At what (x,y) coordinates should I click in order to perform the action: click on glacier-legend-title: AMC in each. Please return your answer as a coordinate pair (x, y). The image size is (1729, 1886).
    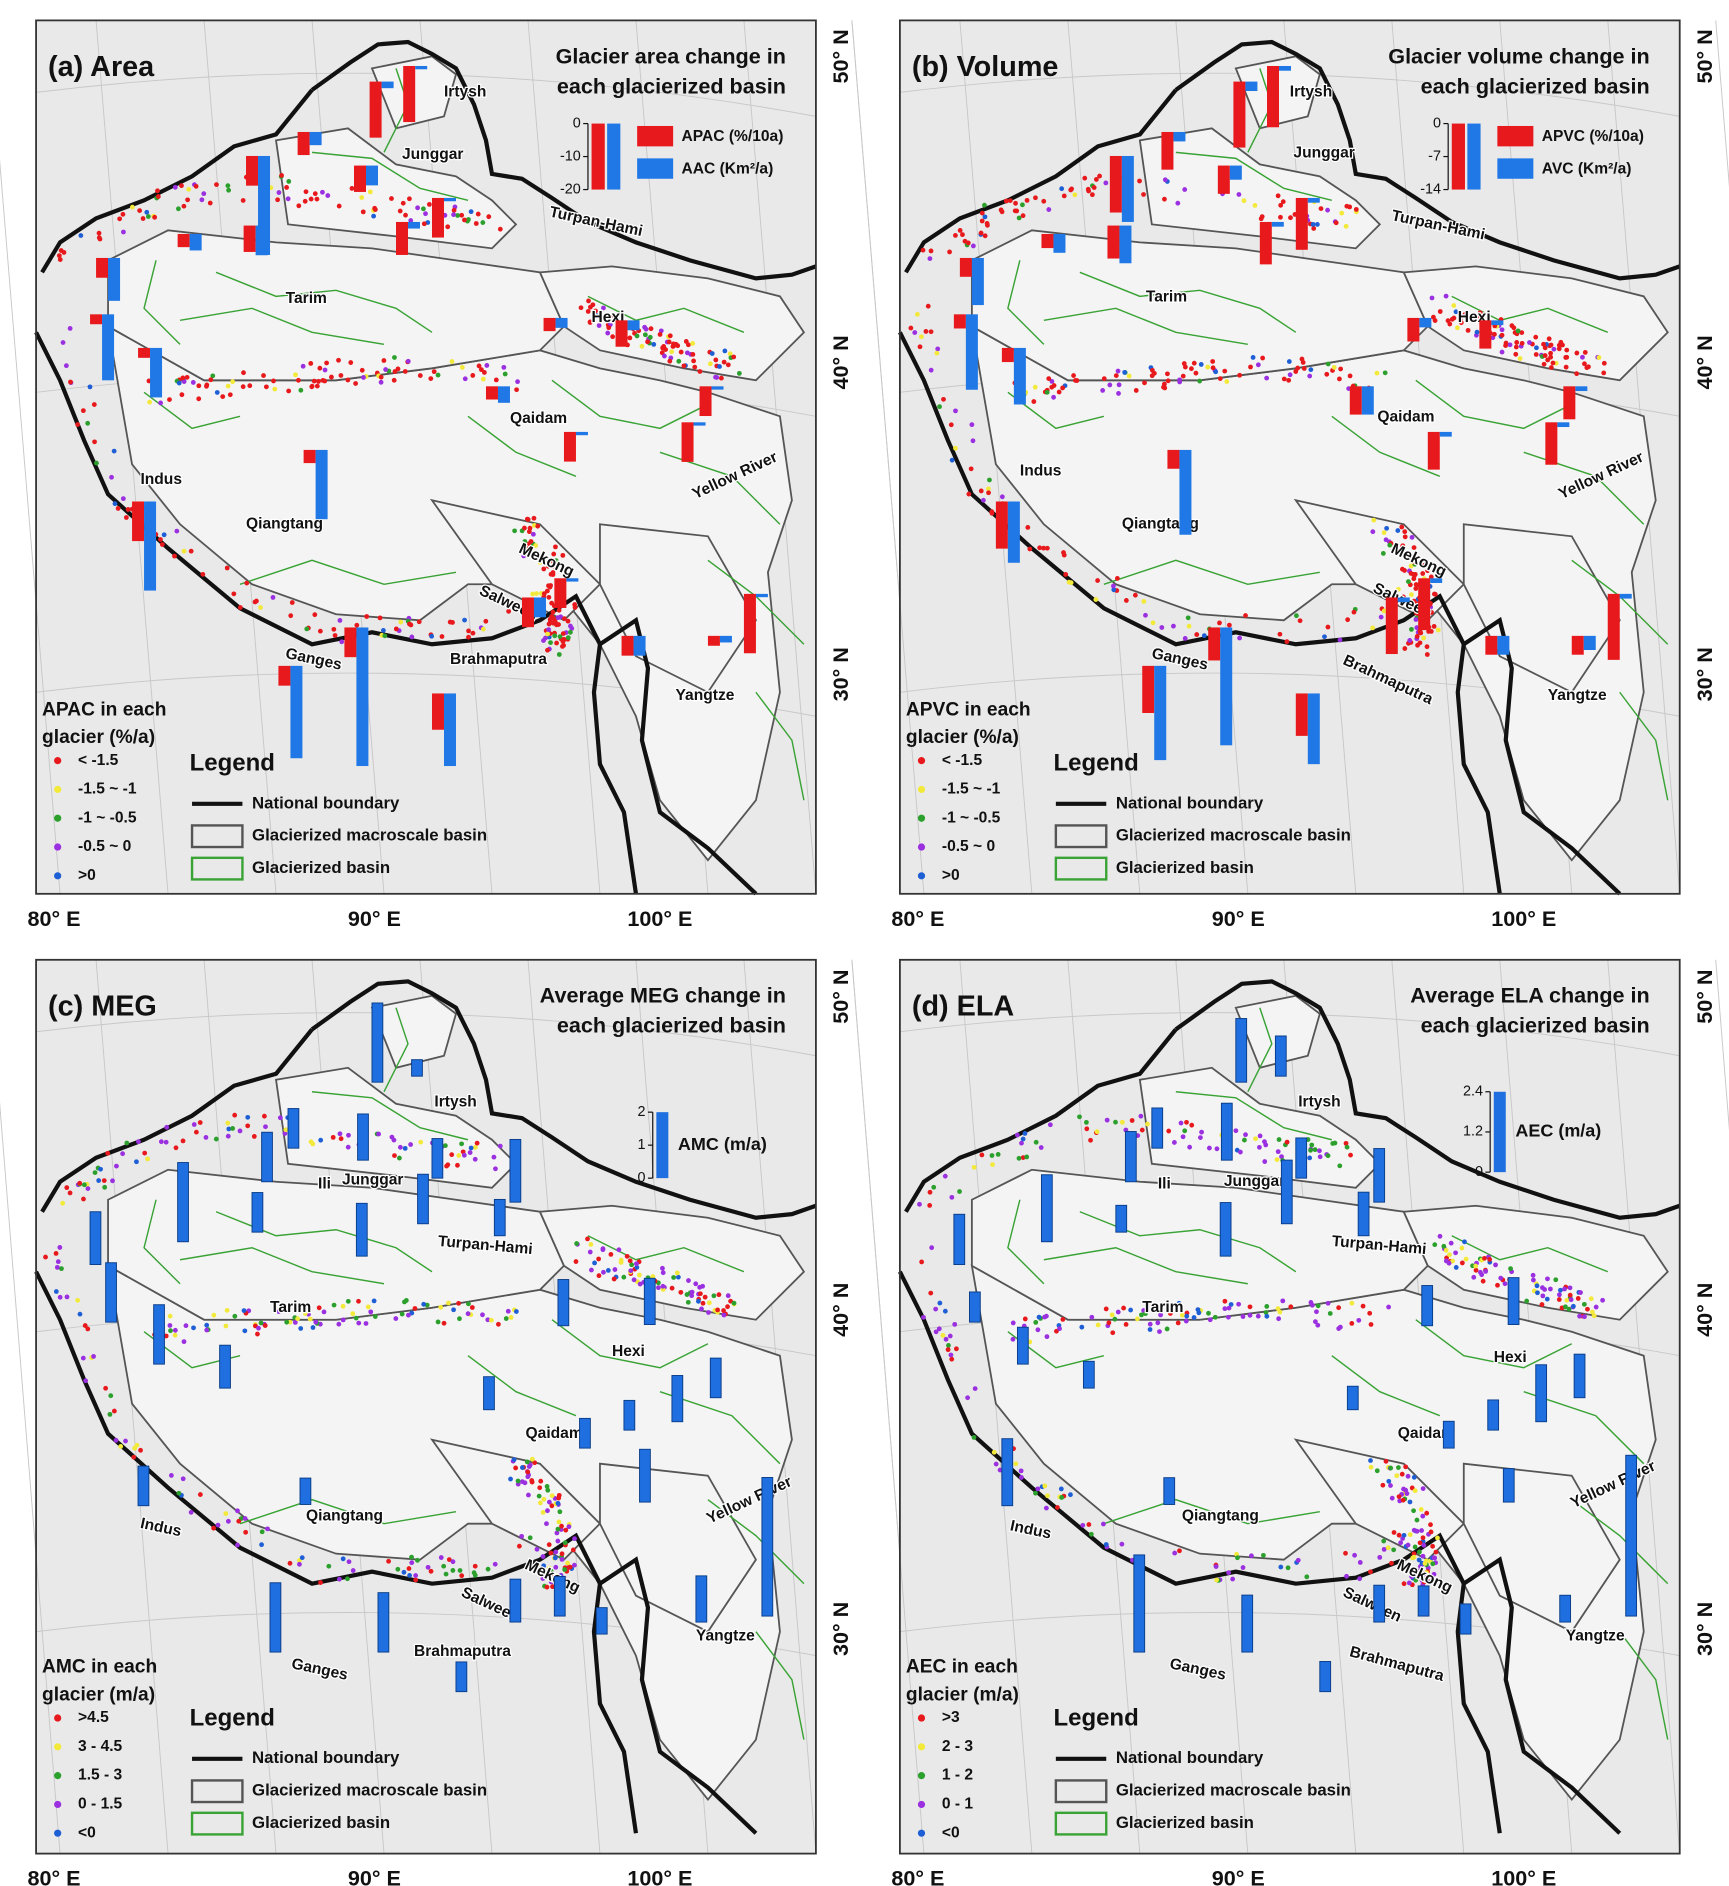
    Looking at the image, I should click on (99, 1667).